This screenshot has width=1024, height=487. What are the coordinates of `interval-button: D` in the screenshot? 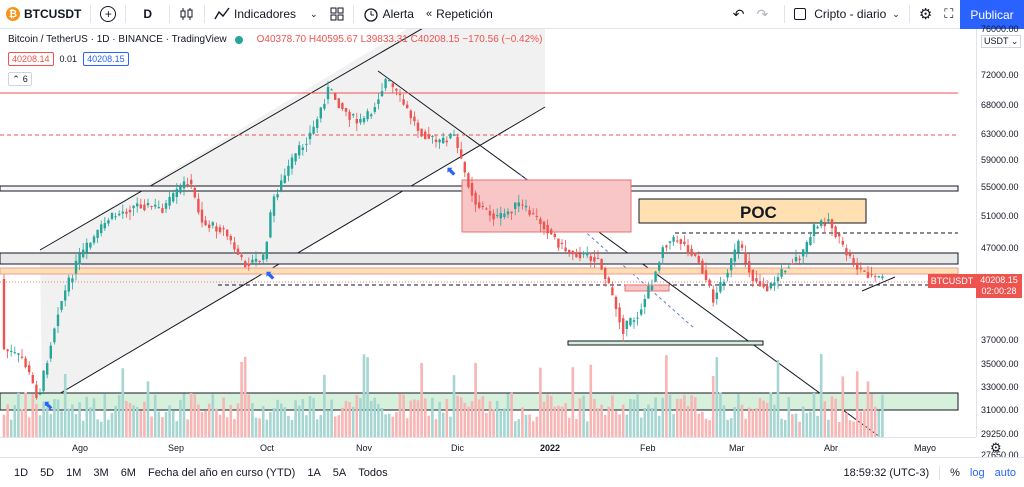 It's located at (147, 14).